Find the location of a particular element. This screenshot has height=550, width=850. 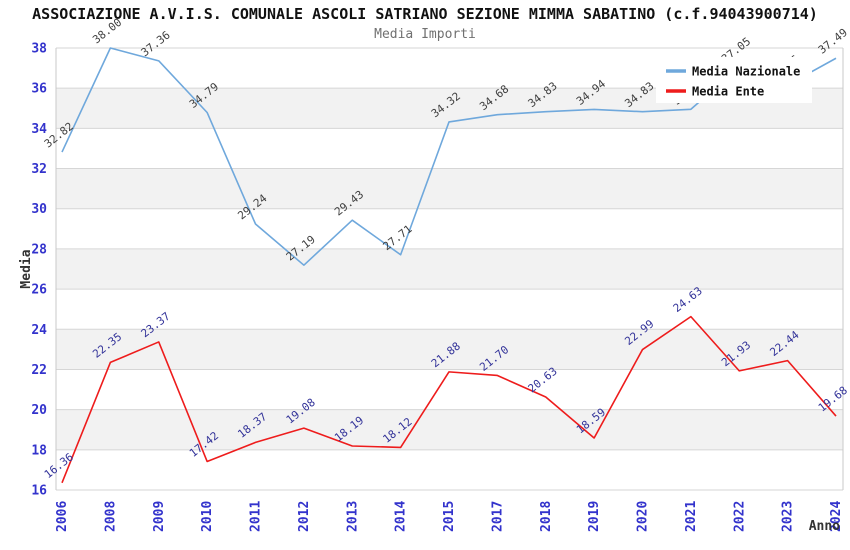

x-tick-label: 2019 is located at coordinates (594, 516).